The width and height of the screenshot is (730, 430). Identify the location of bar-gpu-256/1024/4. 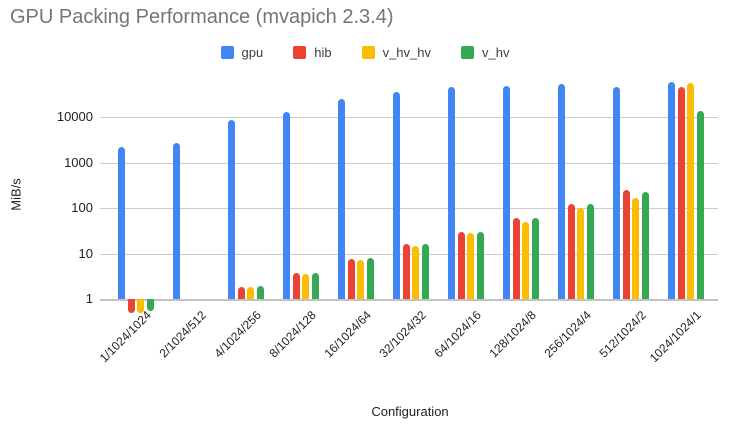
(561, 191).